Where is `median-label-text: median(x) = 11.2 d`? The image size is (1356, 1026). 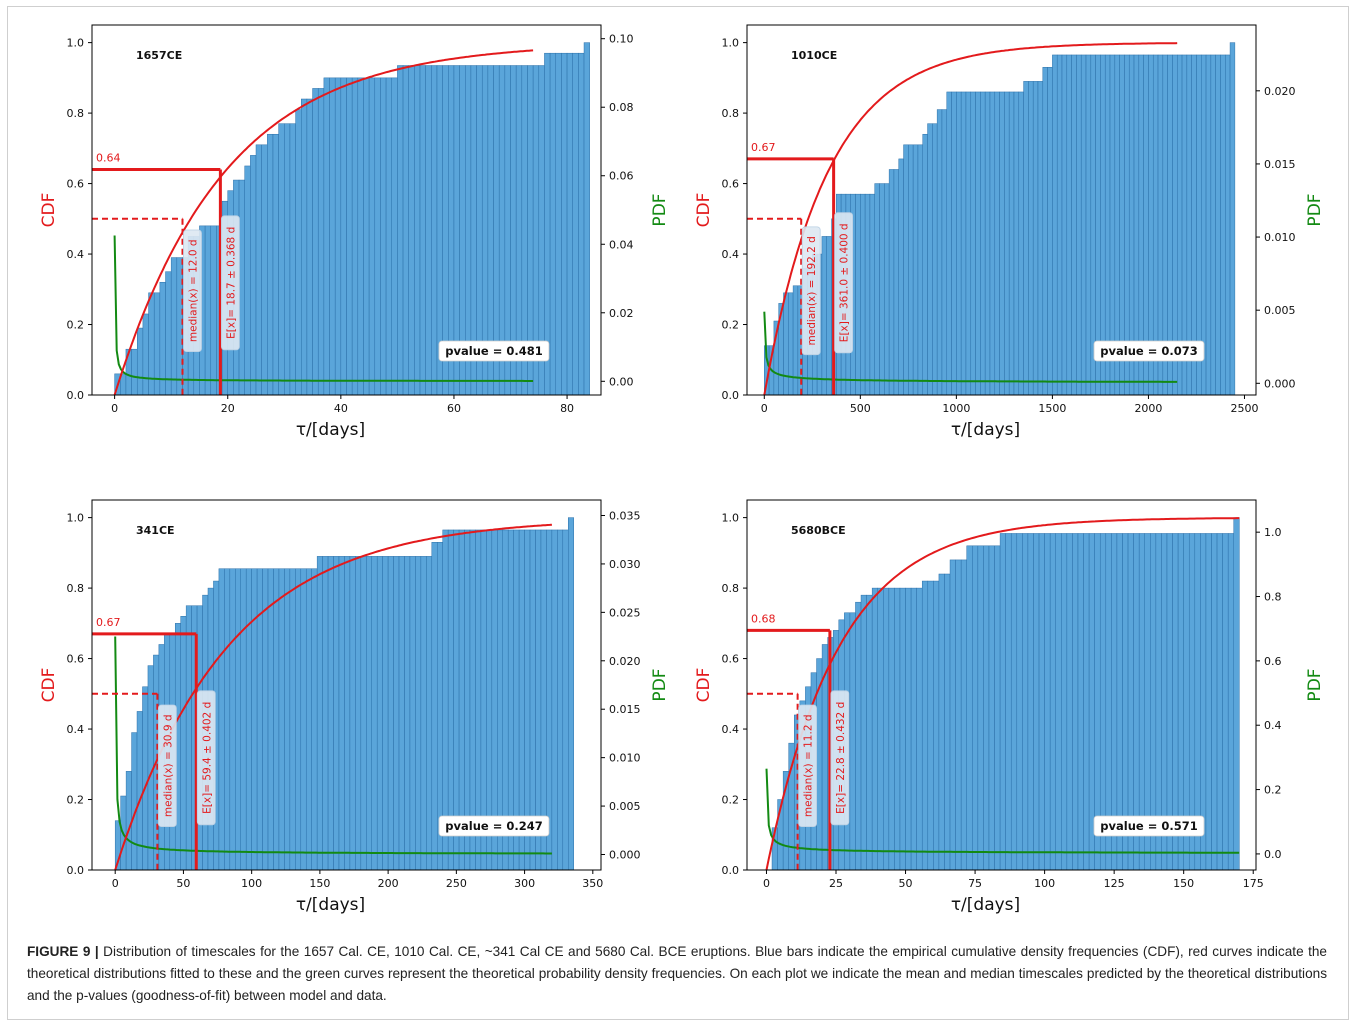
median-label-text: median(x) = 11.2 d is located at coordinates (809, 765).